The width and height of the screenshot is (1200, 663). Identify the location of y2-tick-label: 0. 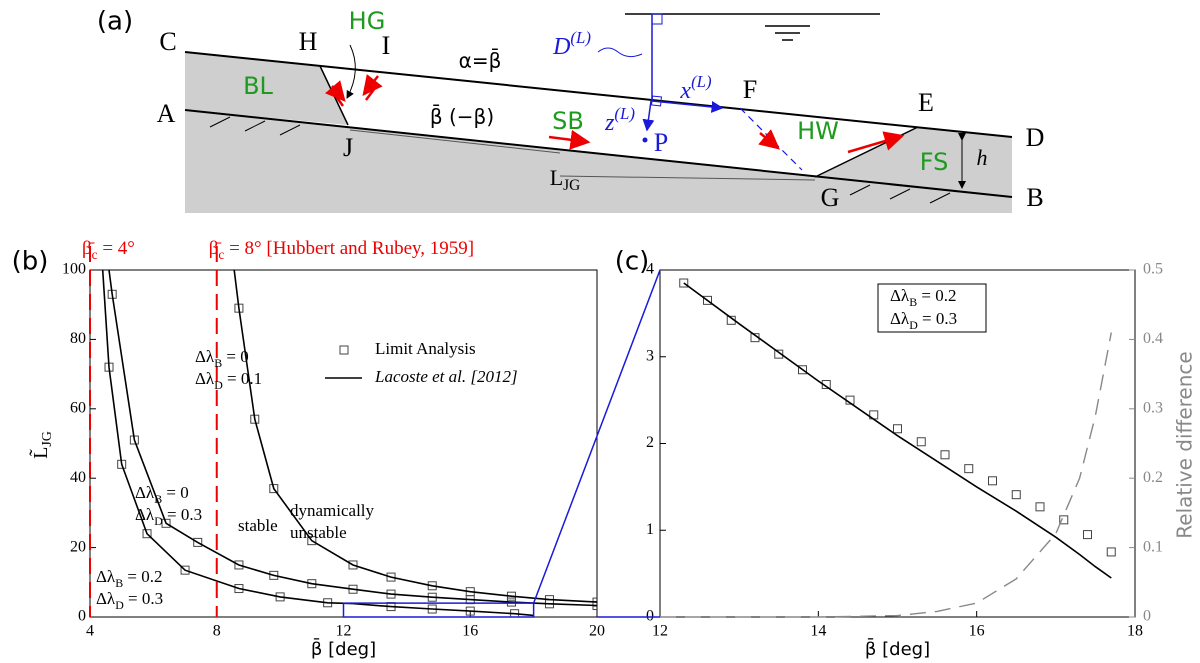
(1147, 616).